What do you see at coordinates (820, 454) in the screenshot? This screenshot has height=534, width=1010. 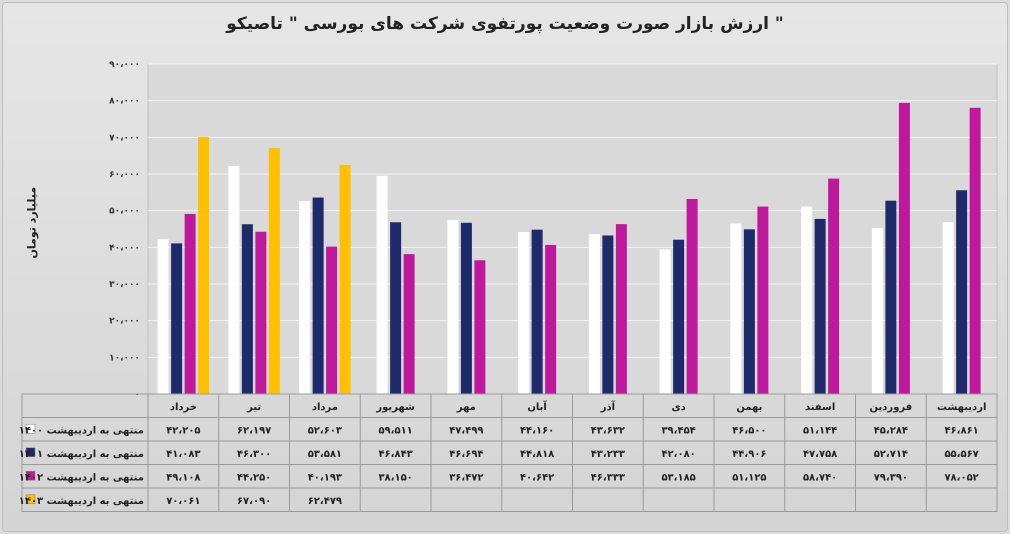 I see `data-label: ۴۷،۷۵۸` at bounding box center [820, 454].